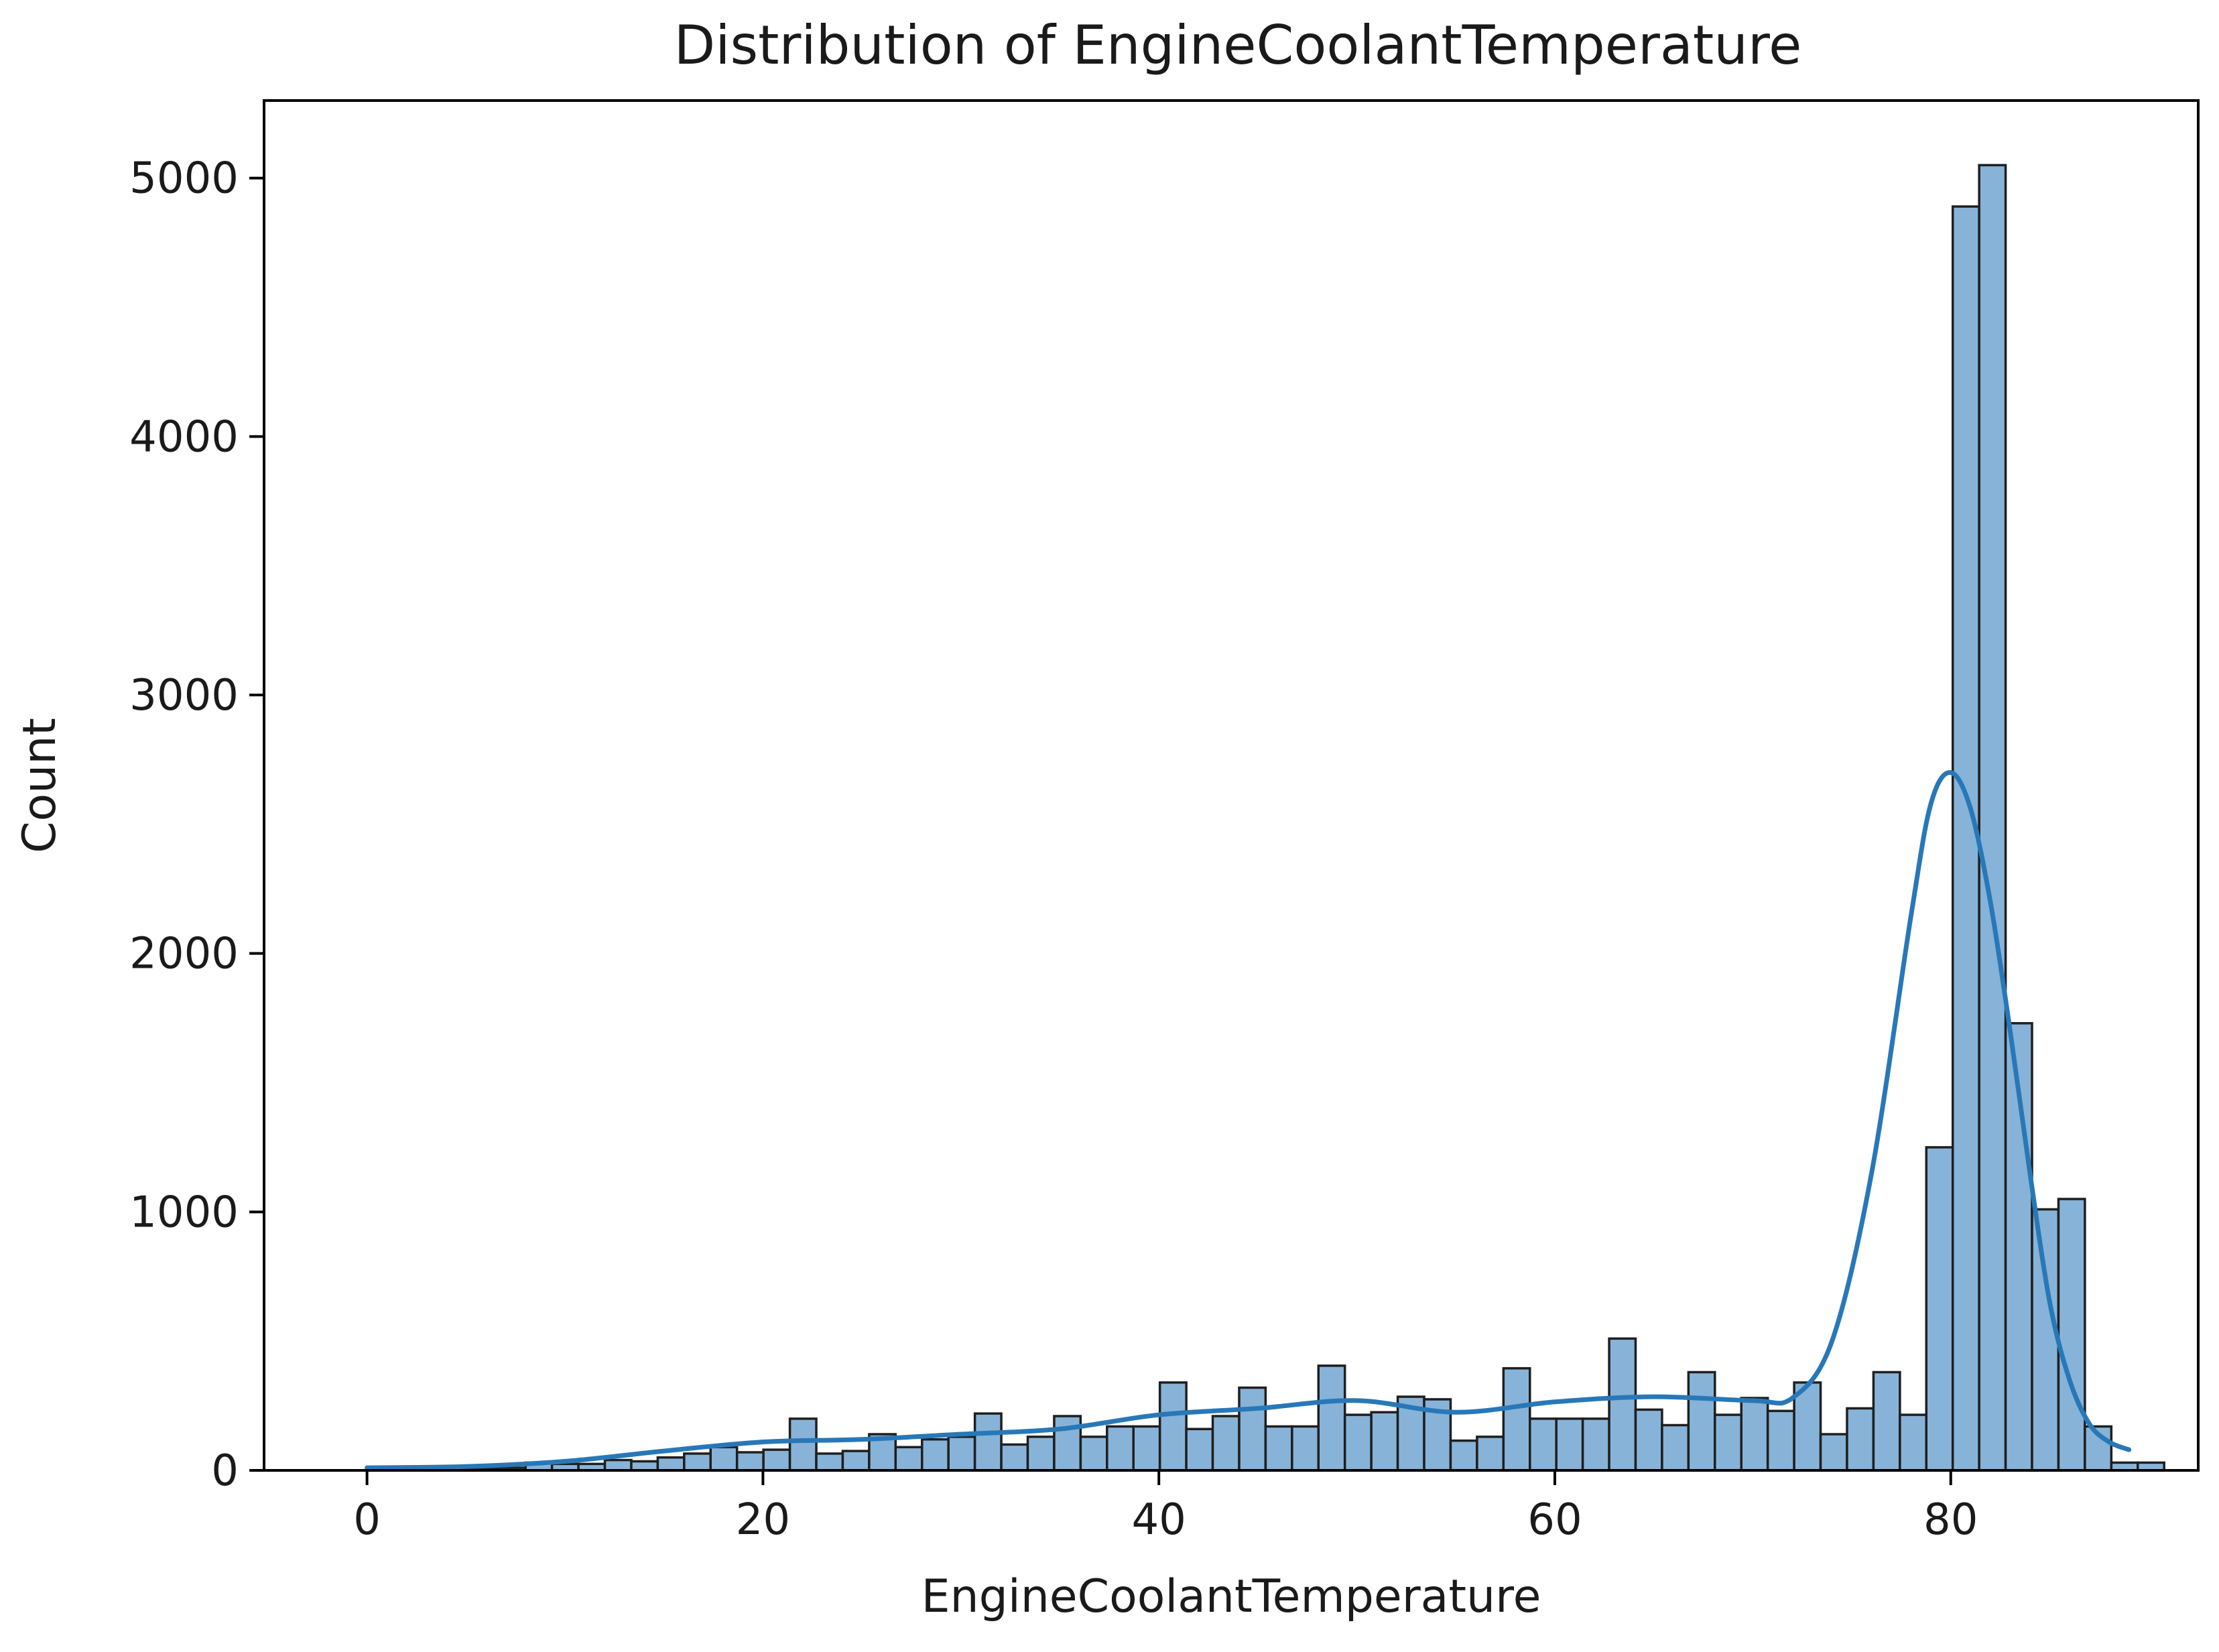 The height and width of the screenshot is (1652, 2219). Describe the element at coordinates (1238, 45) in the screenshot. I see `chart-title: Distribution of EngineCoolantTemperature` at that location.